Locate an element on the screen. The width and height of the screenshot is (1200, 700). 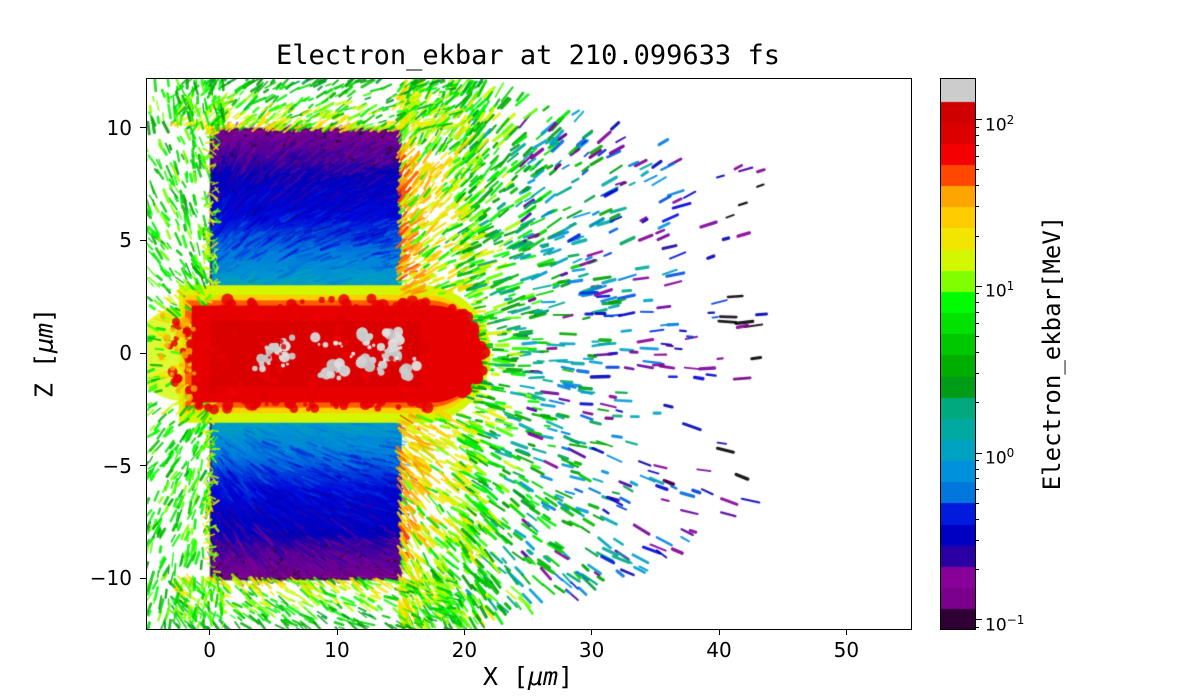
x-axis-label-text: X [ is located at coordinates (505, 676).